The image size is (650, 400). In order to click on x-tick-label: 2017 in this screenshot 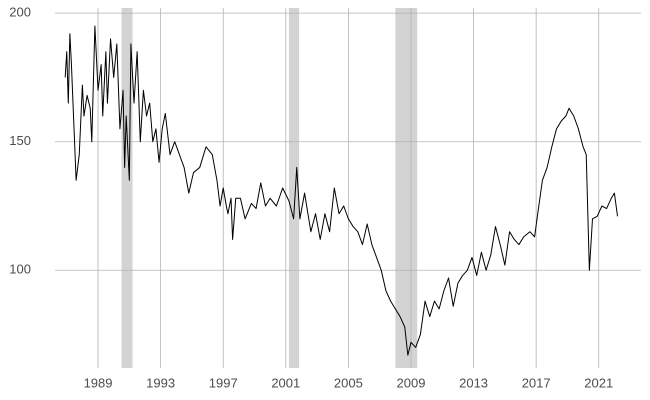, I will do `click(536, 382)`.